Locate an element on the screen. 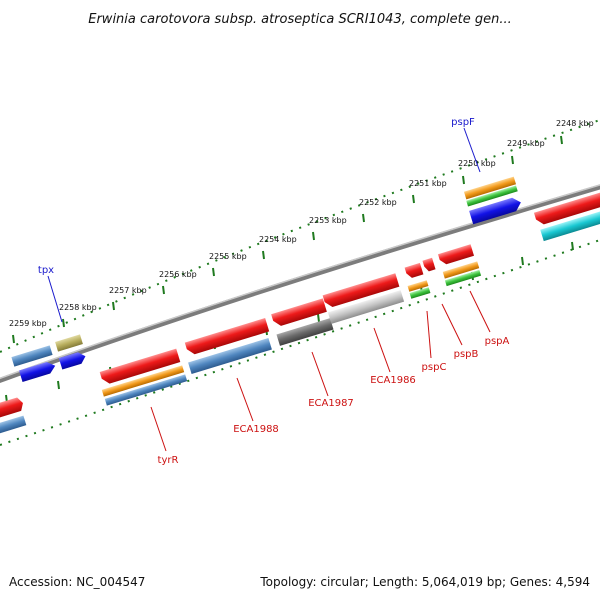 The image size is (600, 600). tick-label: 2253 kbp is located at coordinates (328, 220).